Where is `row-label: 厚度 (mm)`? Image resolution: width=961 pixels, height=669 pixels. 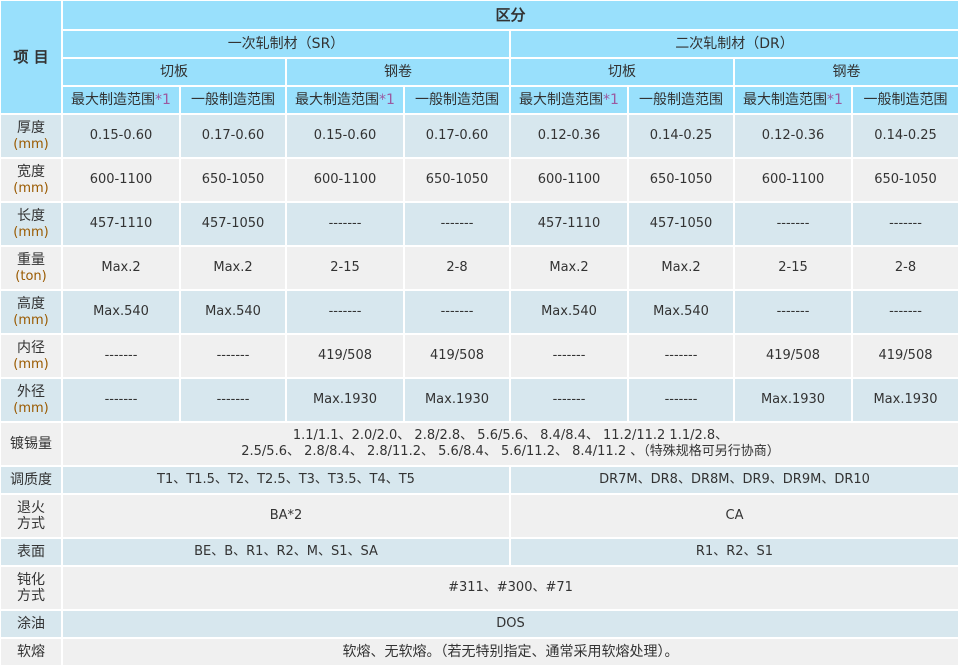 row-label: 厚度 (mm) is located at coordinates (31, 136).